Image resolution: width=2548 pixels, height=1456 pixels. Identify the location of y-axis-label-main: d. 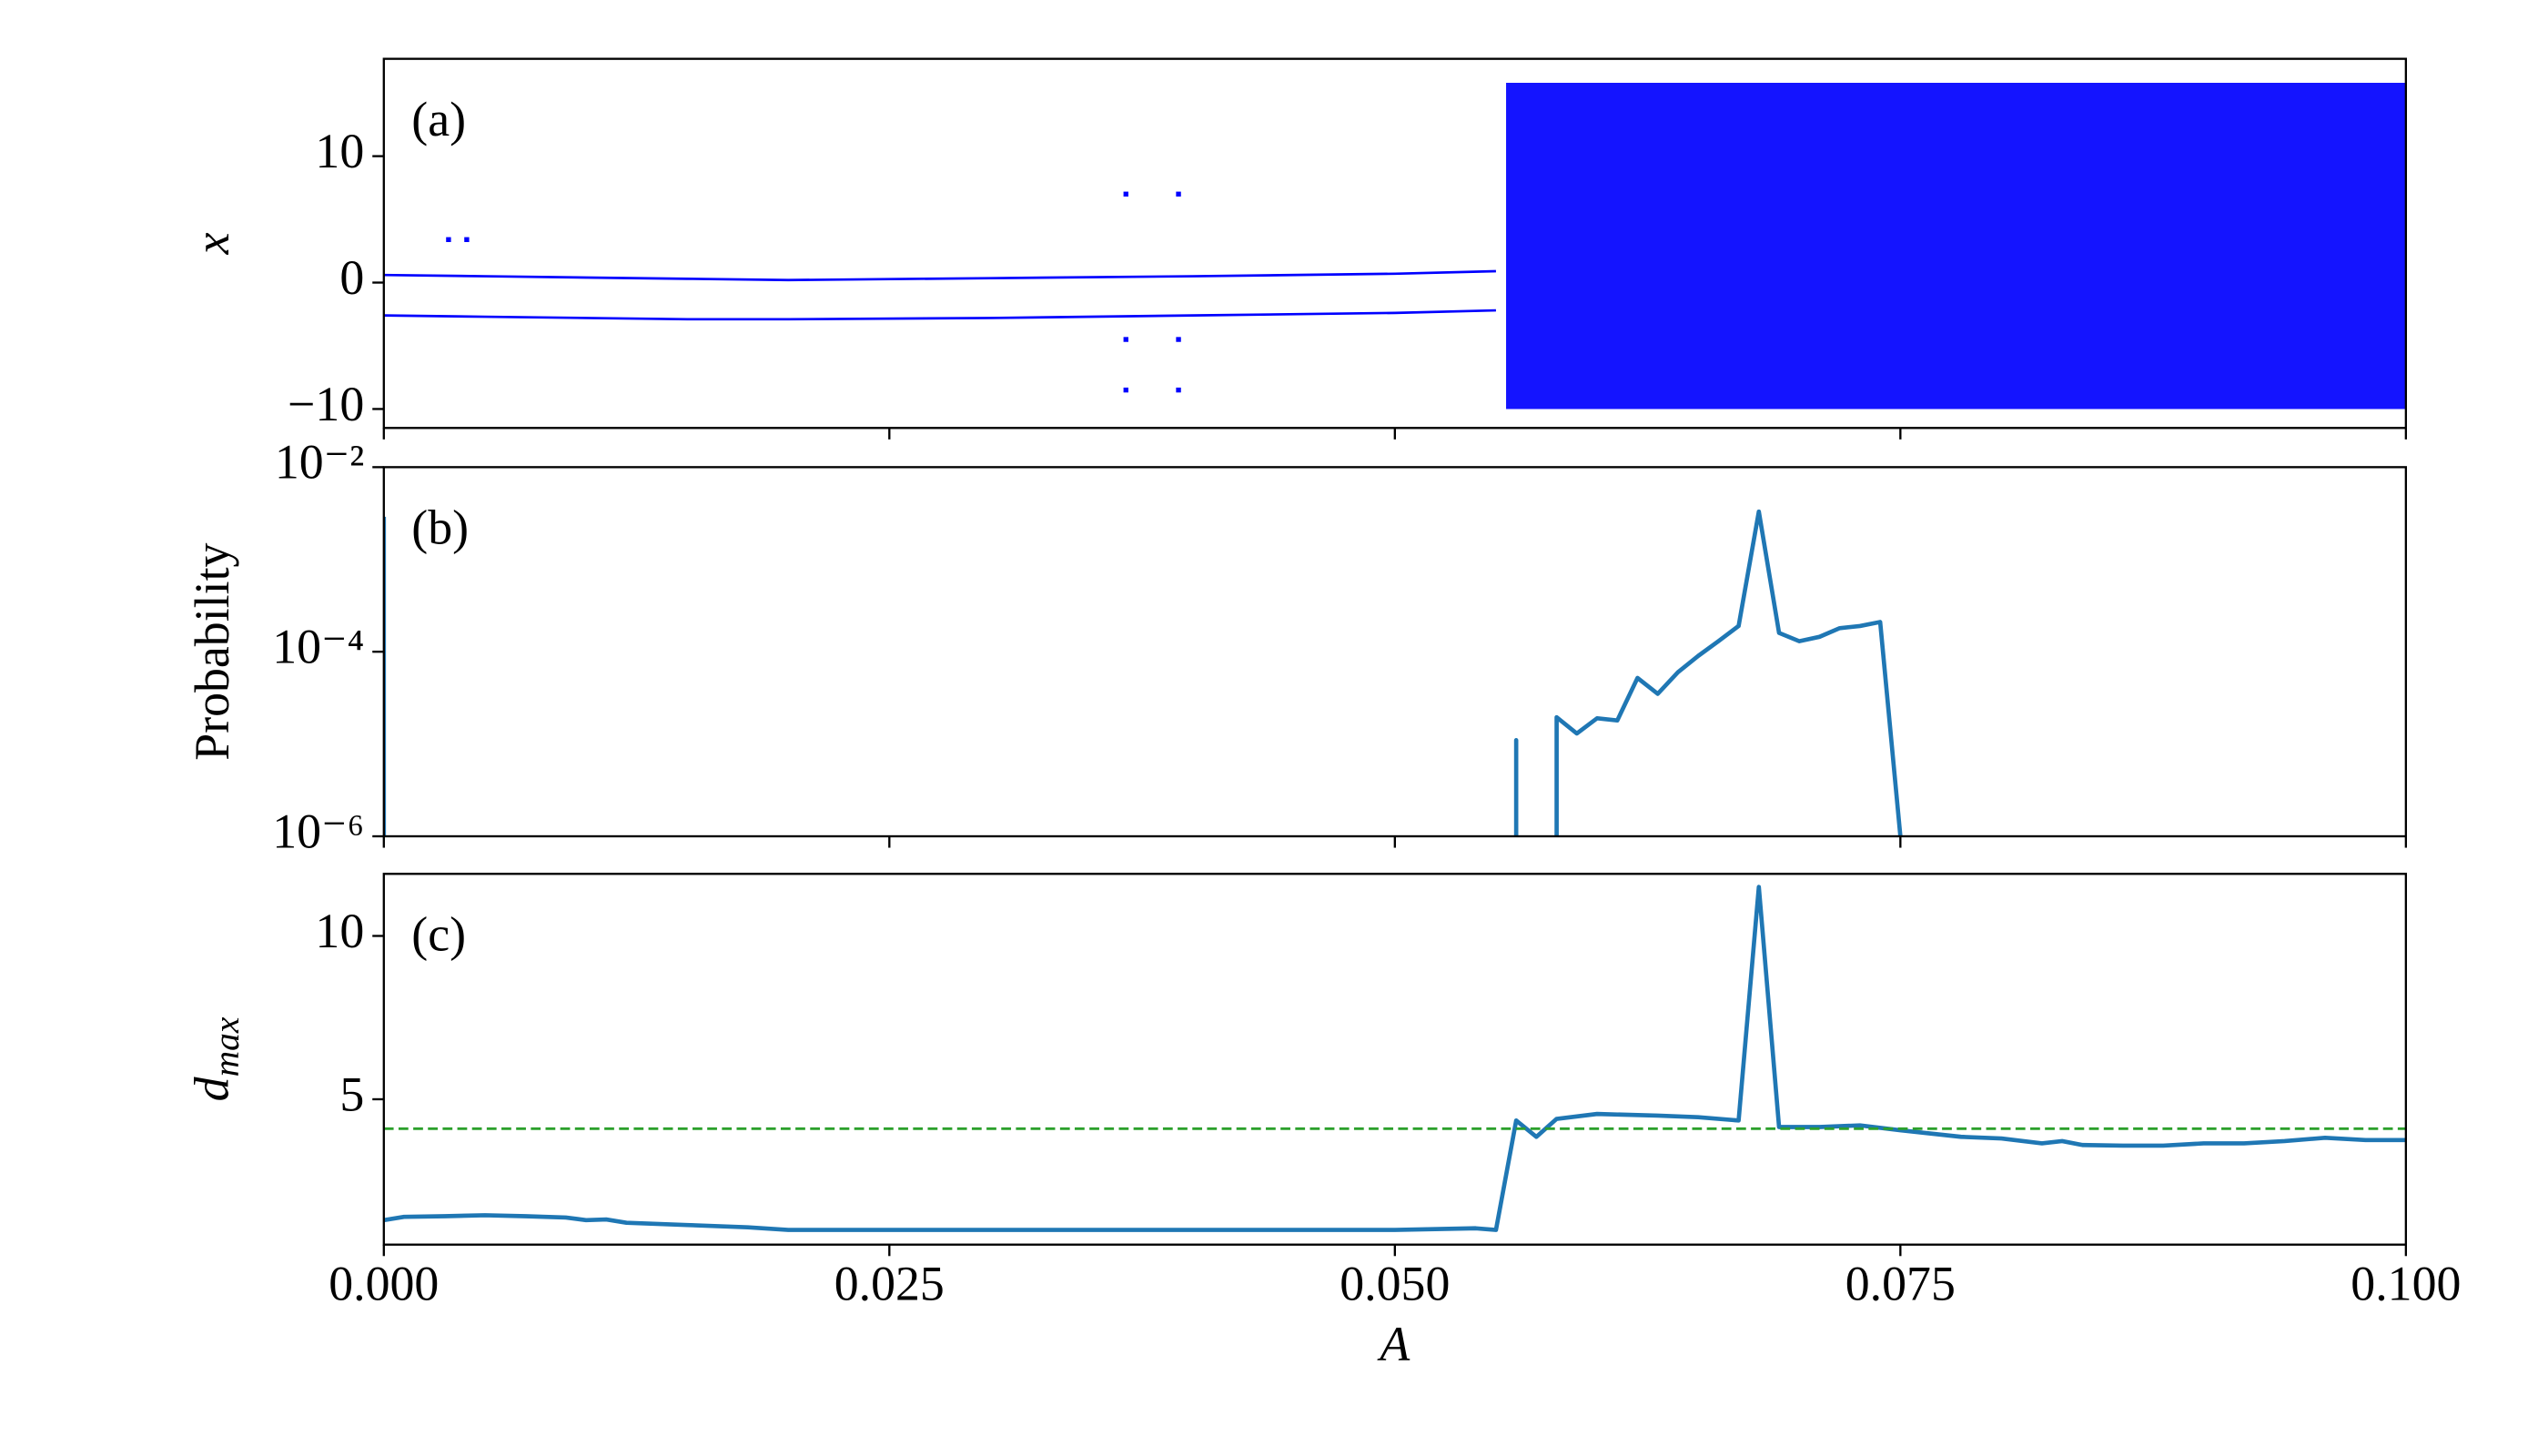
(212, 1088).